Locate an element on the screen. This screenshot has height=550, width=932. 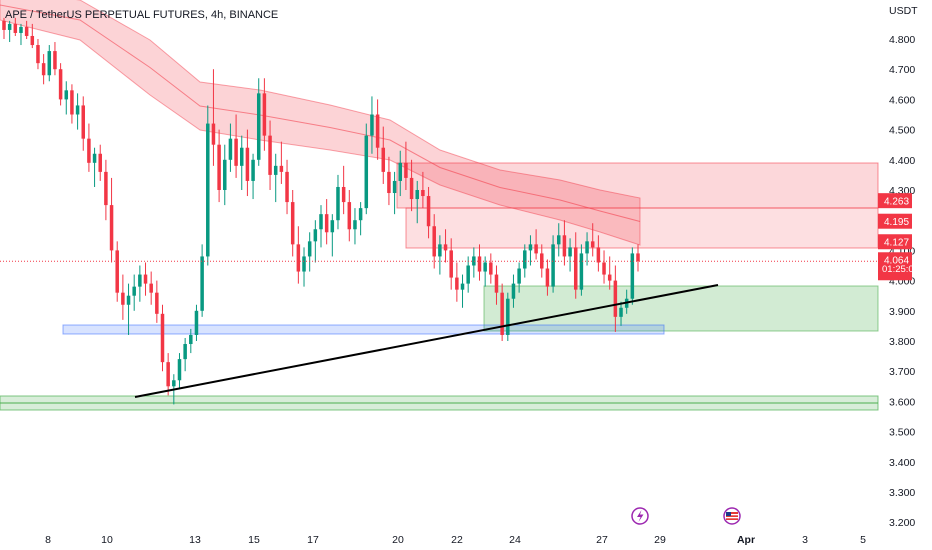
date-tick-2: 13 is located at coordinates (195, 540).